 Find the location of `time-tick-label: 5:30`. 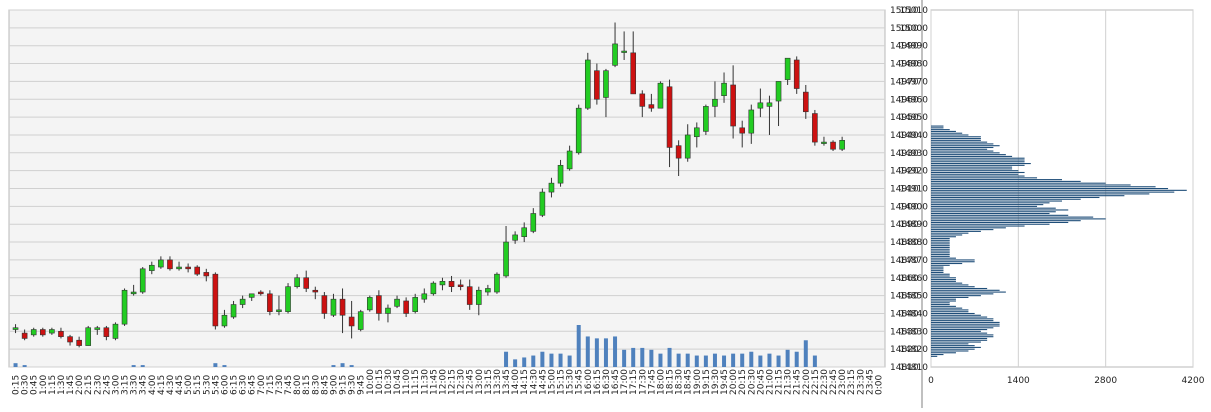

time-tick-label: 5:30 is located at coordinates (207, 385).